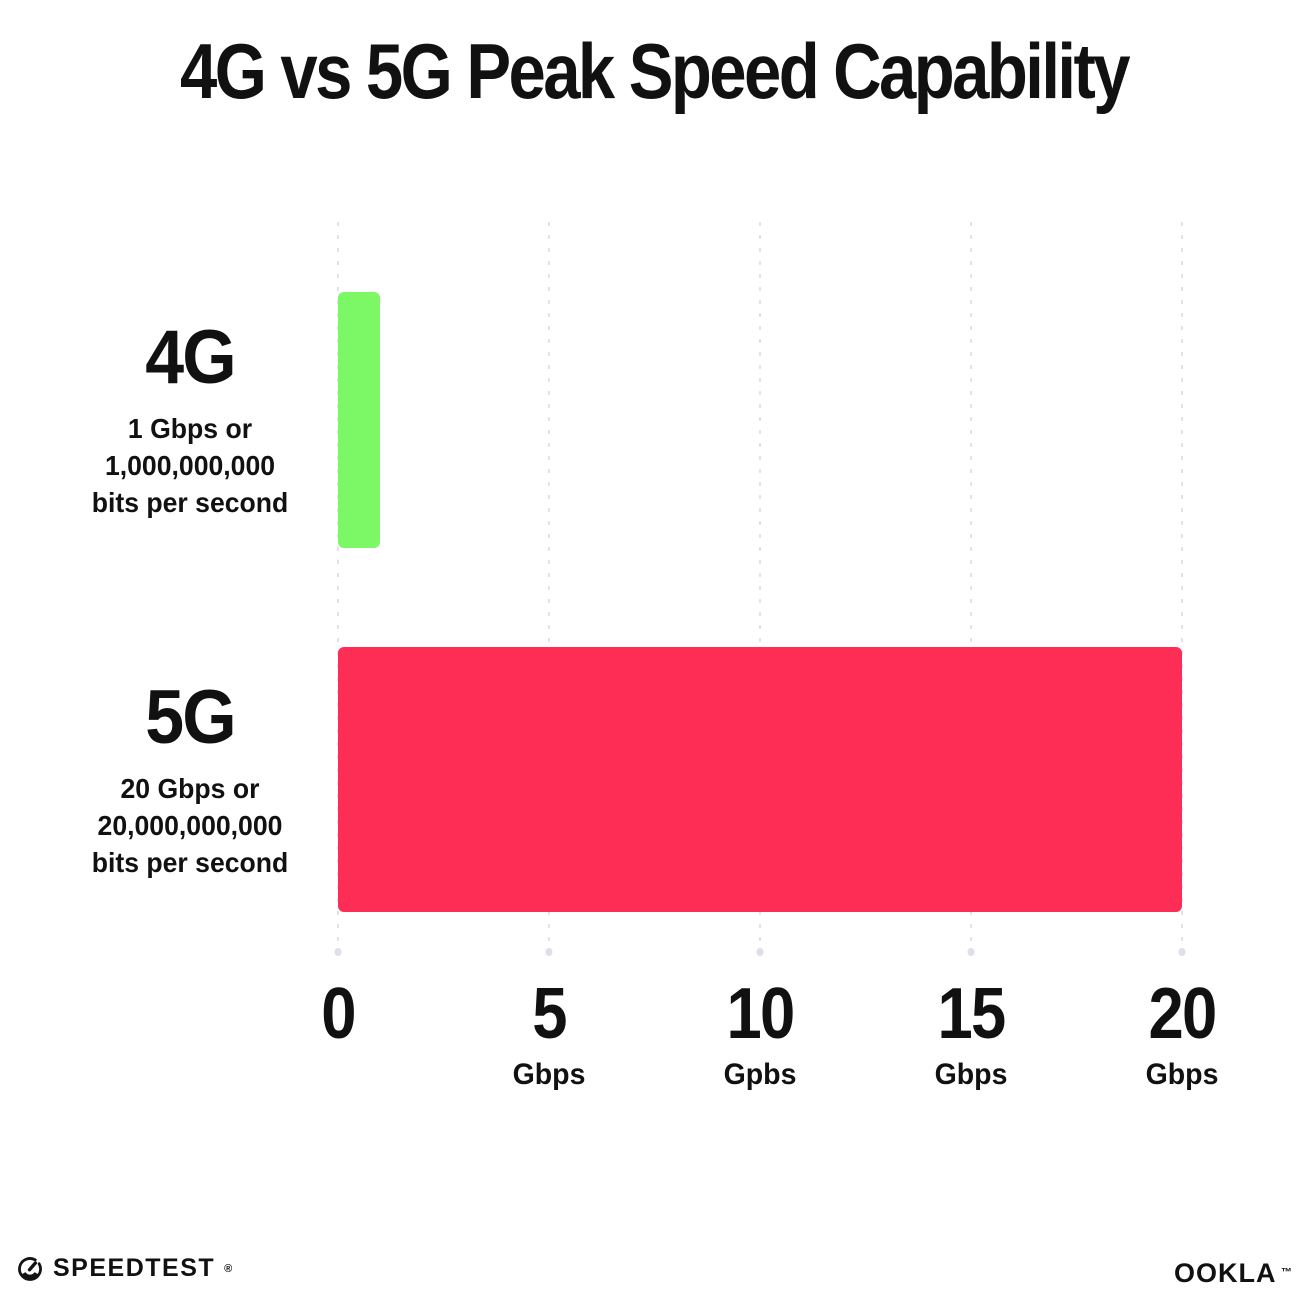 The height and width of the screenshot is (1315, 1308). Describe the element at coordinates (972, 1014) in the screenshot. I see `tick-number: 15` at that location.